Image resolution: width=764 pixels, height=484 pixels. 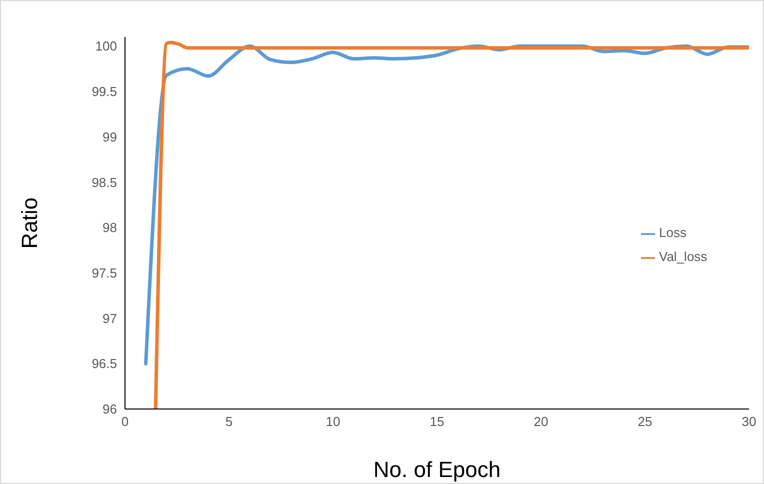 What do you see at coordinates (229, 422) in the screenshot?
I see `x-tick-label: 5` at bounding box center [229, 422].